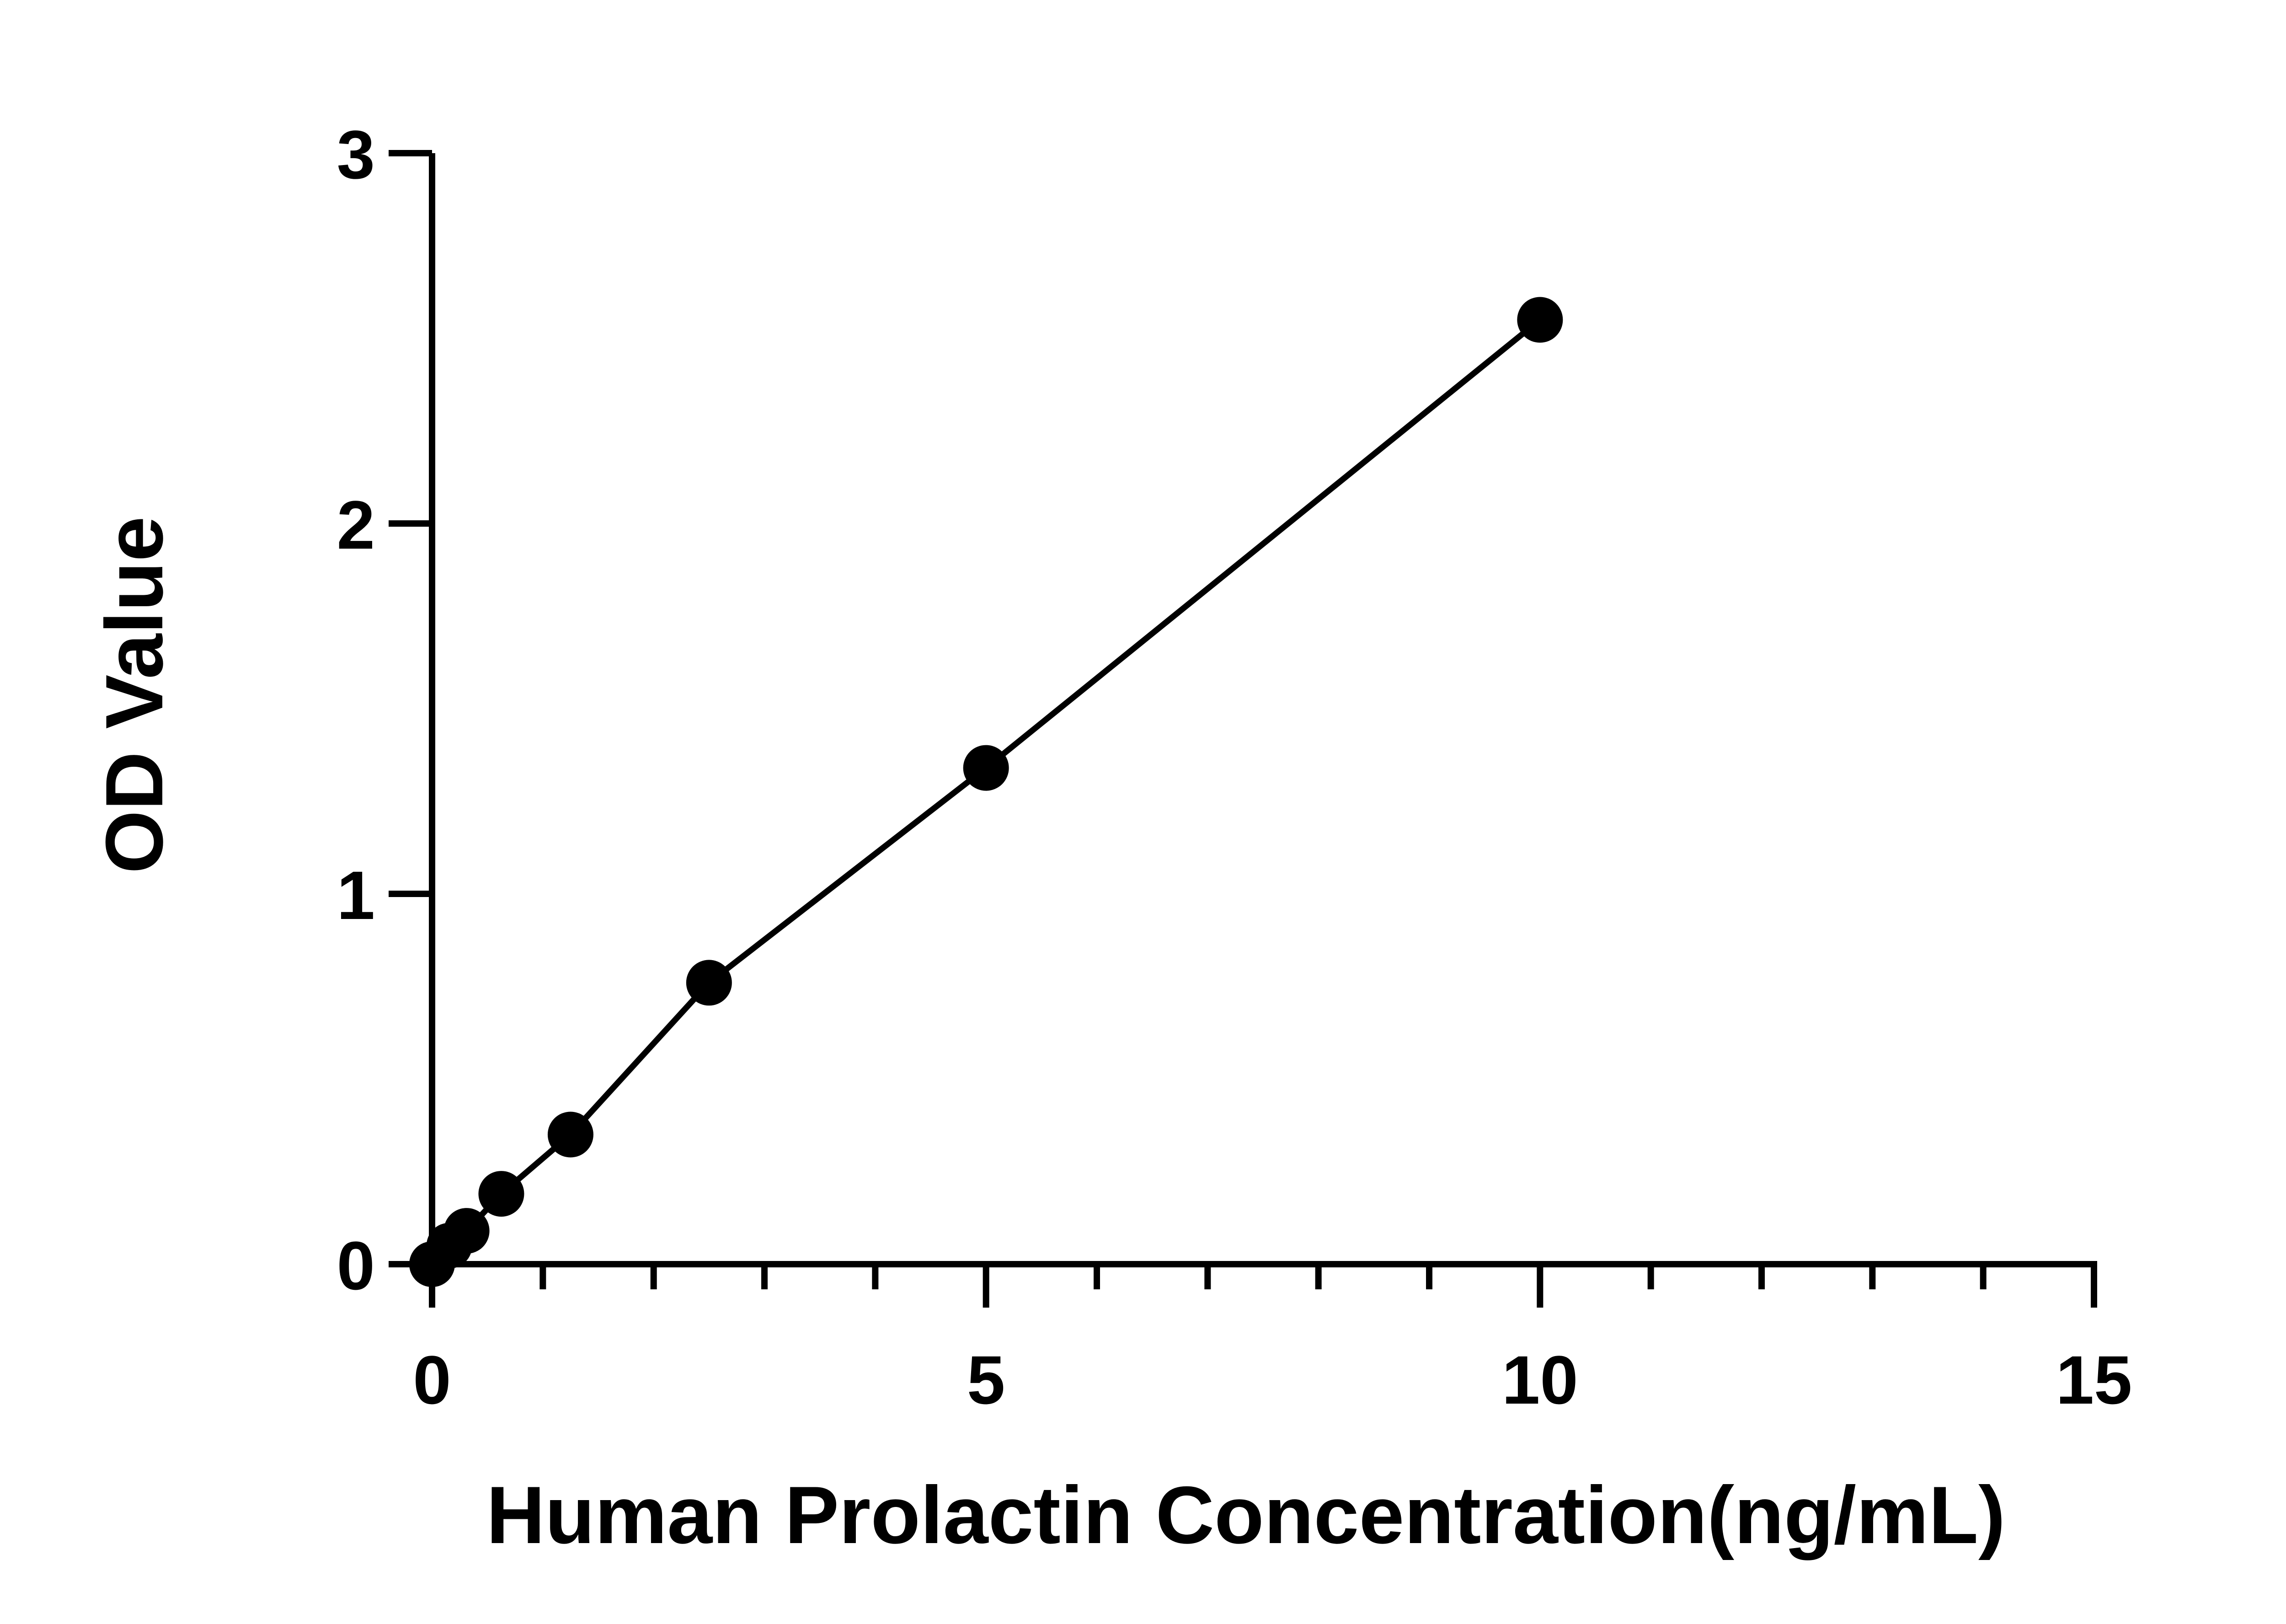  I want to click on x-tick-label: 5, so click(986, 1379).